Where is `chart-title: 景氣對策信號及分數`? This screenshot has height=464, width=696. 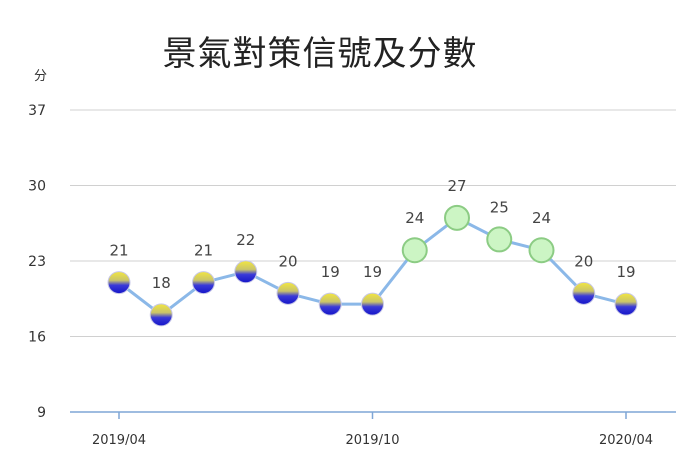
chart-title: 景氣對策信號及分數 is located at coordinates (320, 54).